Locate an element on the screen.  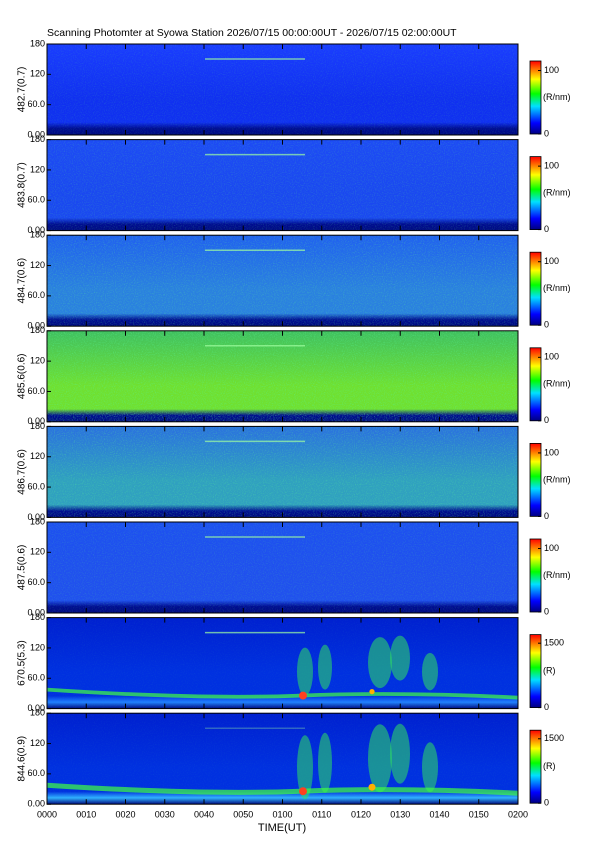
y-axis-label: 487.5(0.6) is located at coordinates (22, 568).